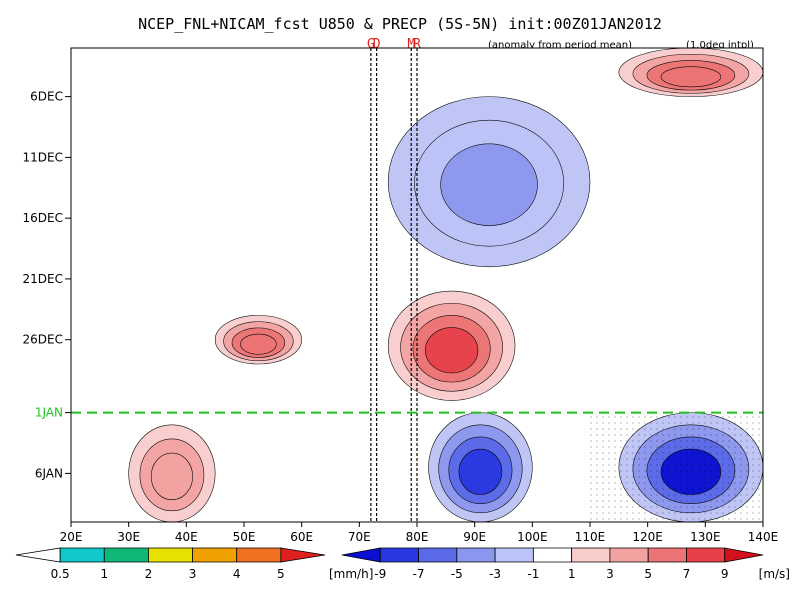  I want to click on y-tick-label: 1JAN, so click(49, 413).